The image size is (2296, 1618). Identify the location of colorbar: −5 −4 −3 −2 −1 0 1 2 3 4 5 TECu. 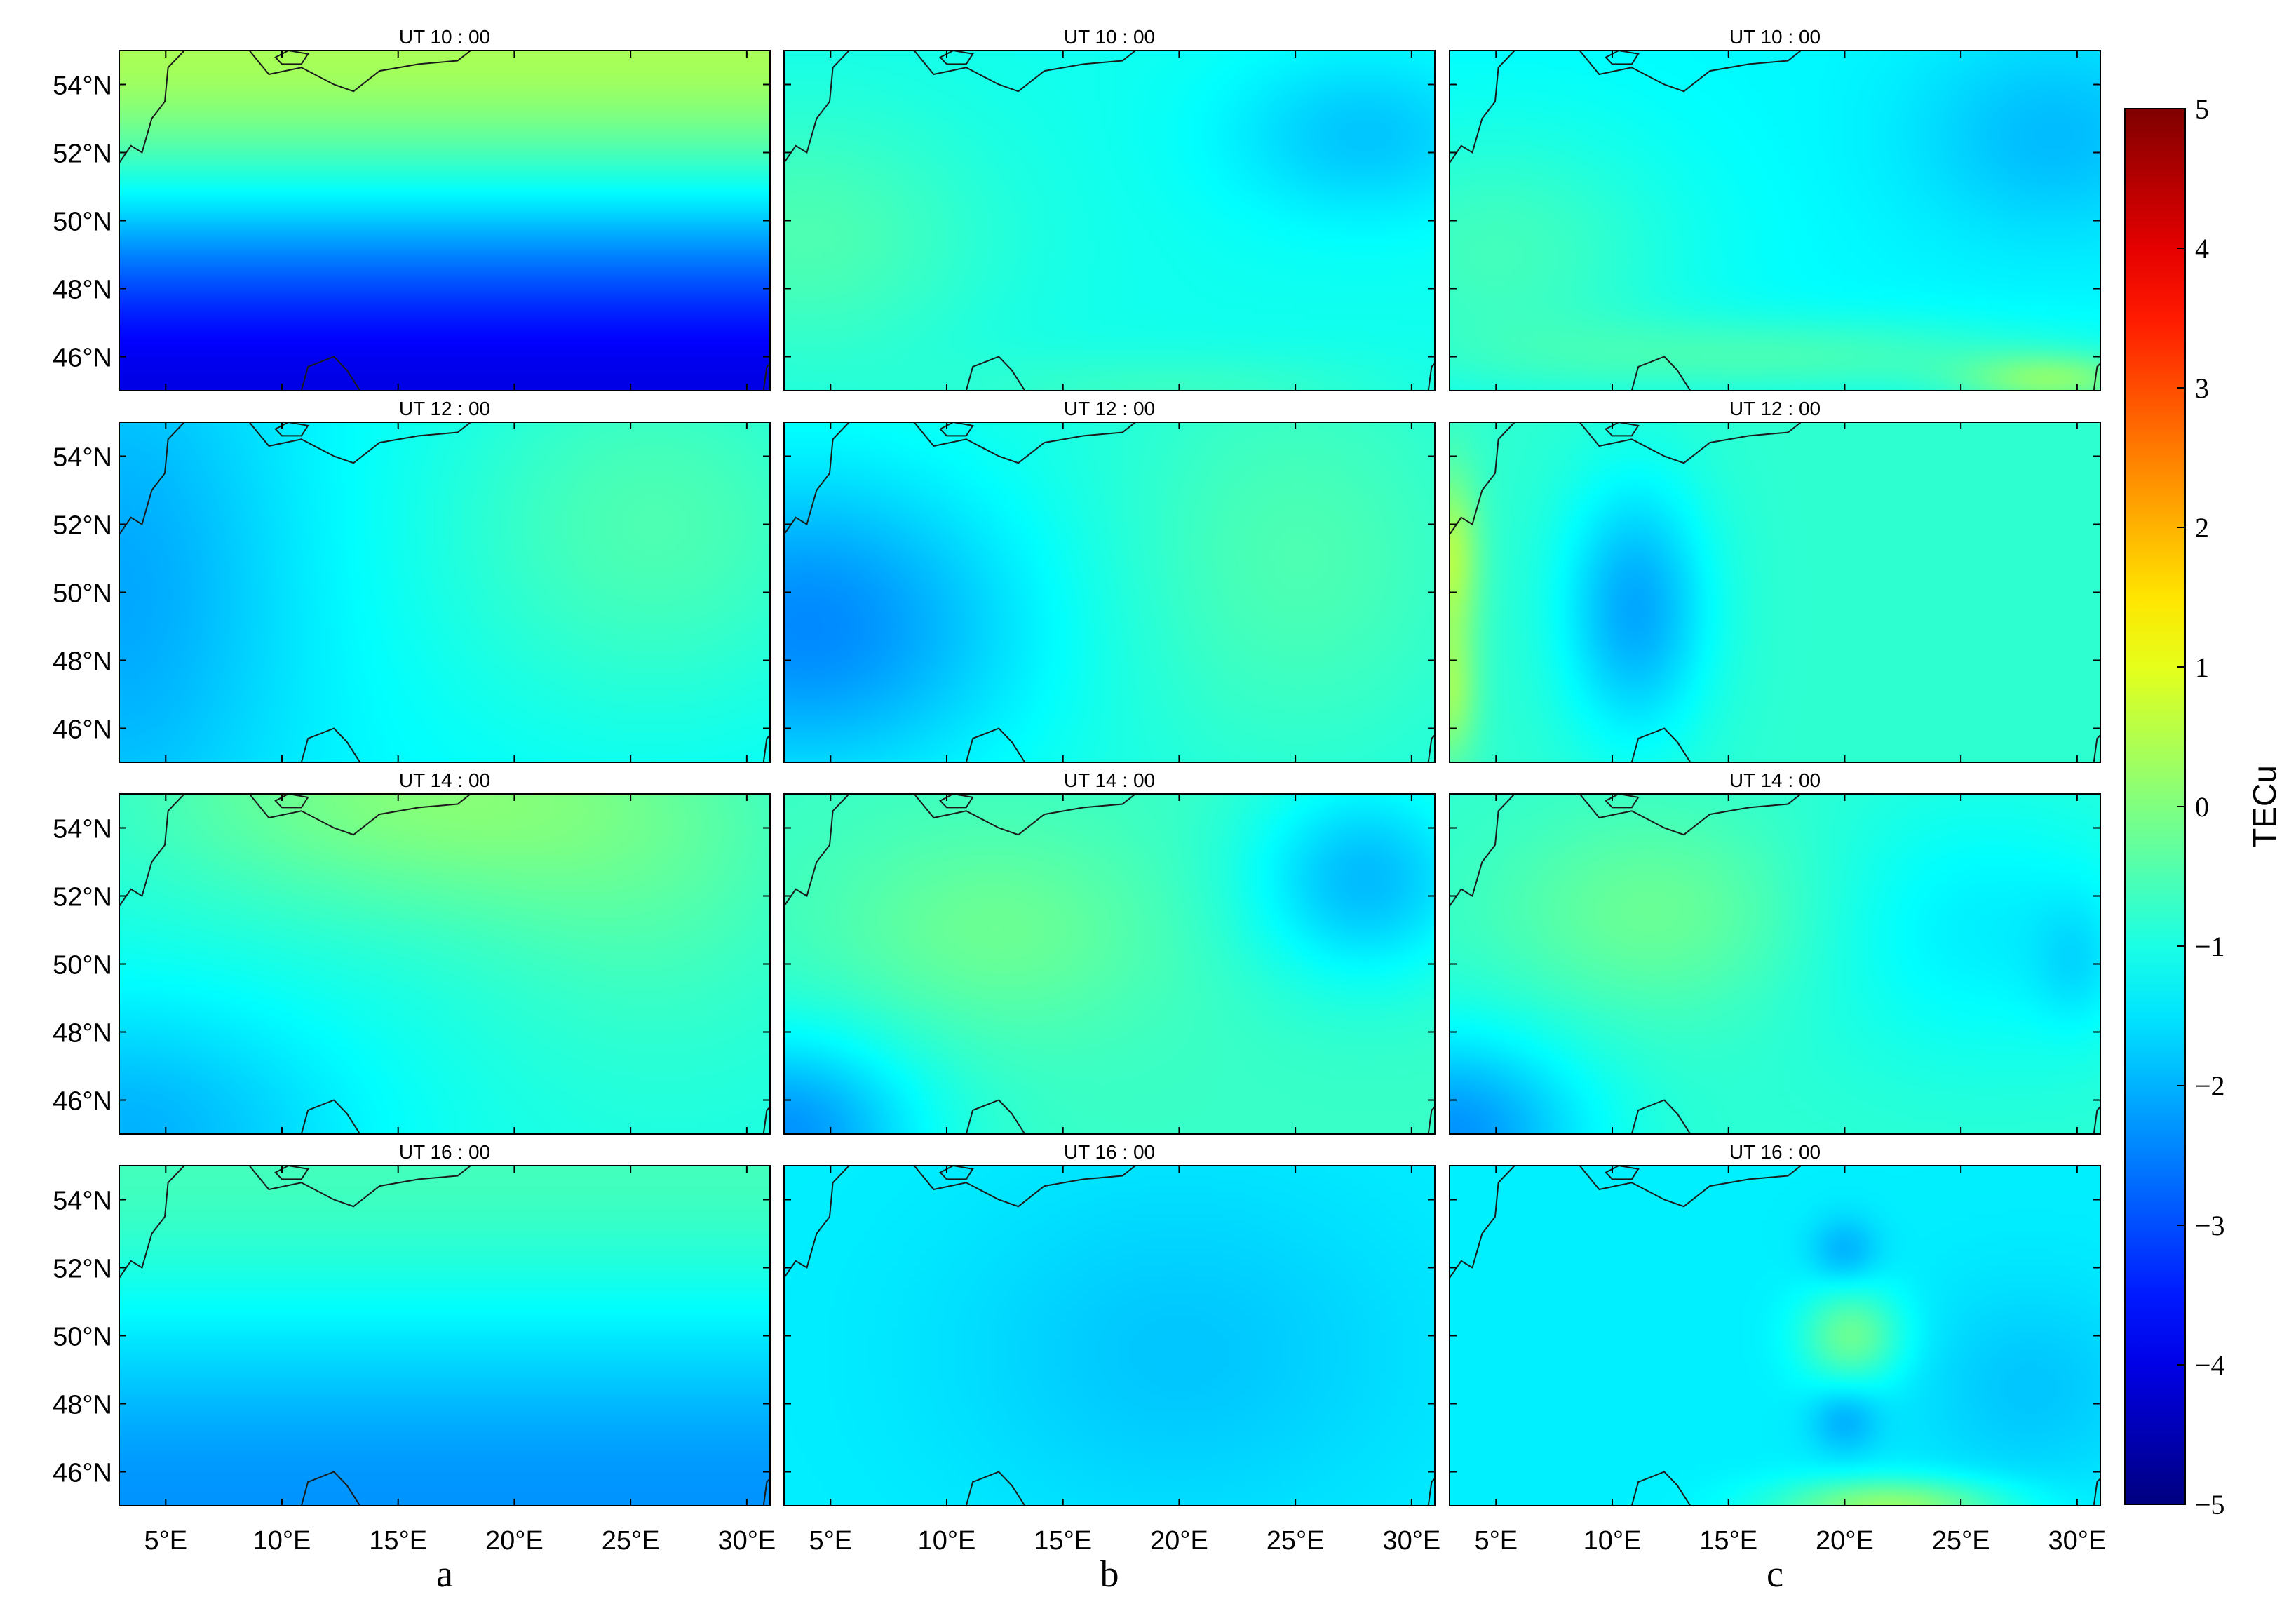
(2203, 807).